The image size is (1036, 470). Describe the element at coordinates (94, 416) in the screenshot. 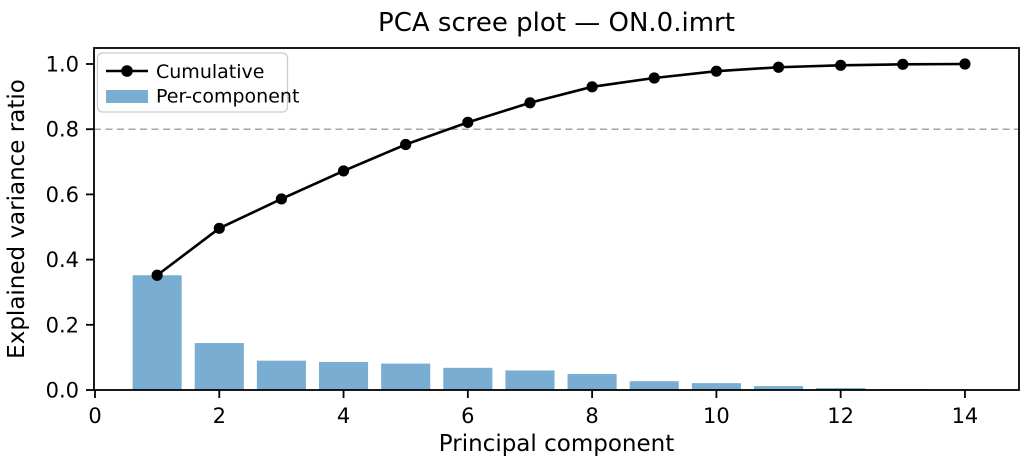

I see `x-tick-label: 0` at that location.